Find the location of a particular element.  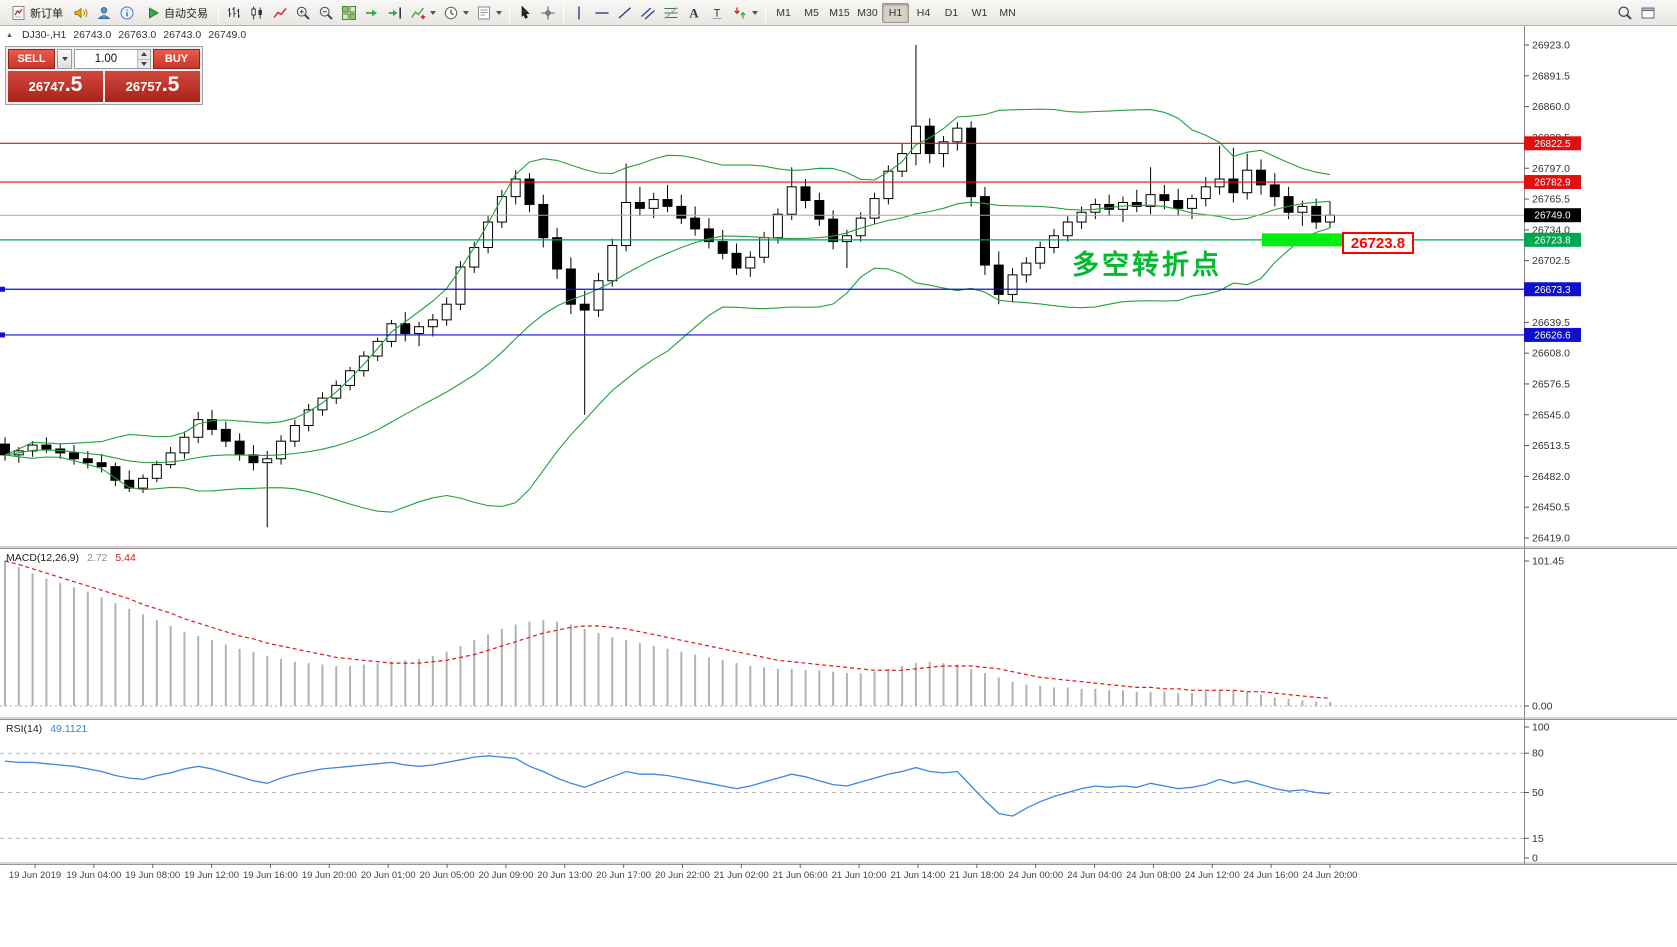

label-tool-icon: T is located at coordinates (717, 13).